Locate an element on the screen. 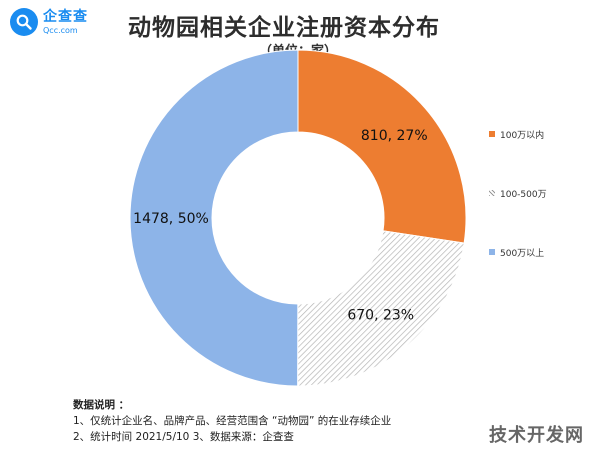  legend-label-2: 500万以上 is located at coordinates (522, 253).